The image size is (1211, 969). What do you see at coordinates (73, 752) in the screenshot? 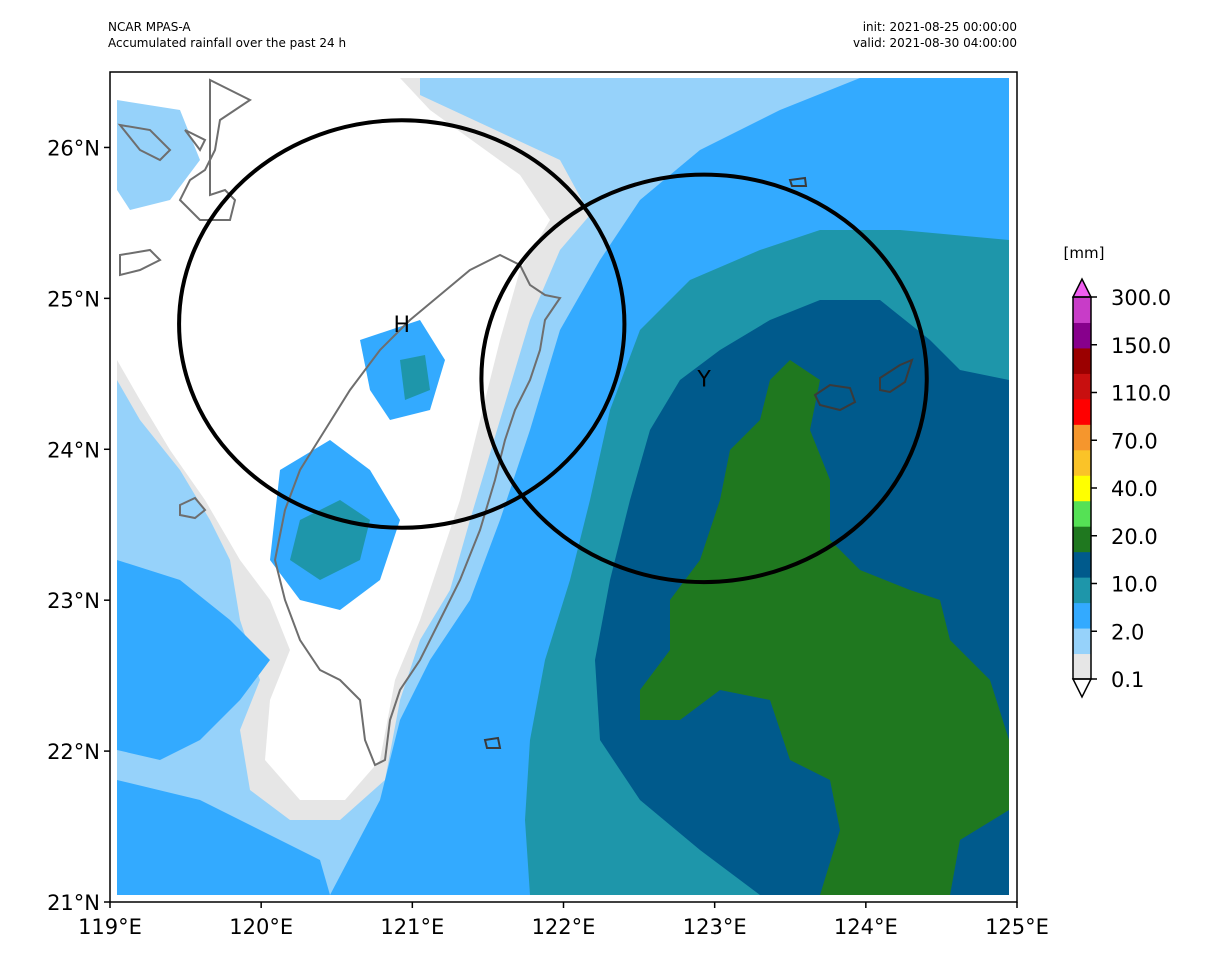
I see `y-tick-label: 22°N` at bounding box center [73, 752].